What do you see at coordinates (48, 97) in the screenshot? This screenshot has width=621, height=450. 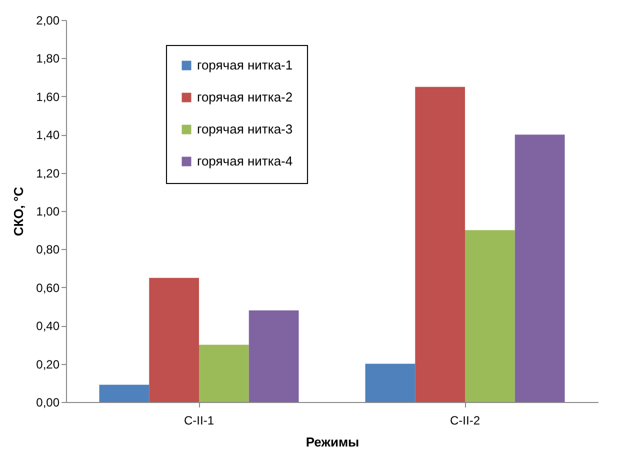 I see `y-tick-label: 1,60` at bounding box center [48, 97].